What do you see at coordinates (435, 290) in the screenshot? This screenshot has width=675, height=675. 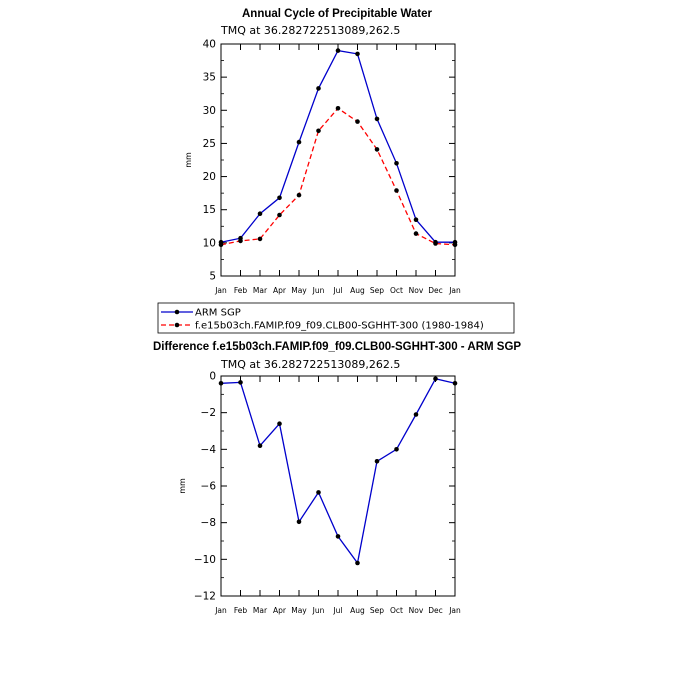 I see `chart1-xtick-label: Dec` at bounding box center [435, 290].